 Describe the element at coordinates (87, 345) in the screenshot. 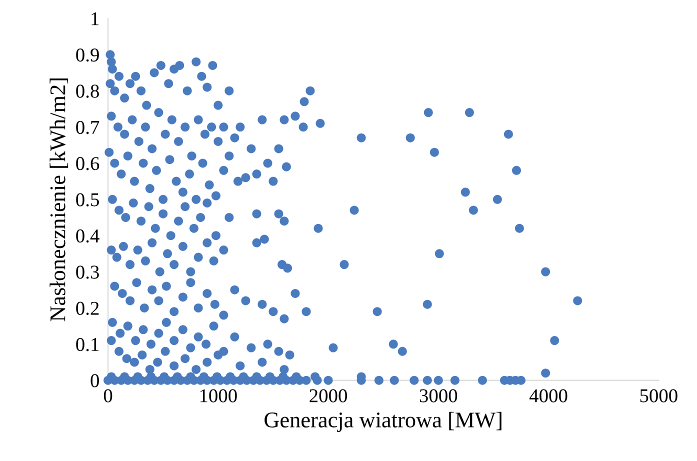

I see `y-tick-label: 0.1` at that location.